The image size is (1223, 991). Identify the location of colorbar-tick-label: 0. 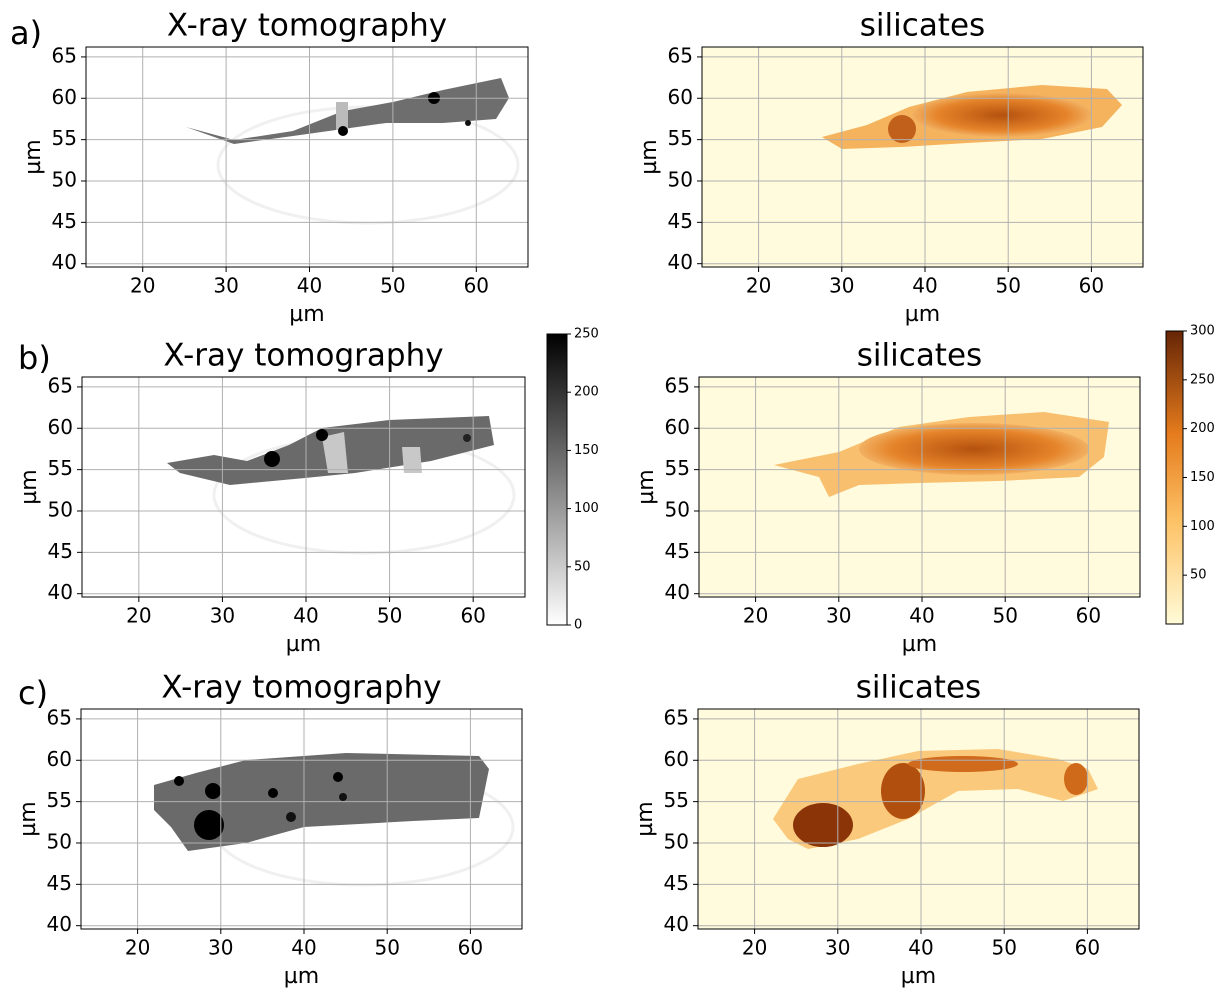
(578, 625).